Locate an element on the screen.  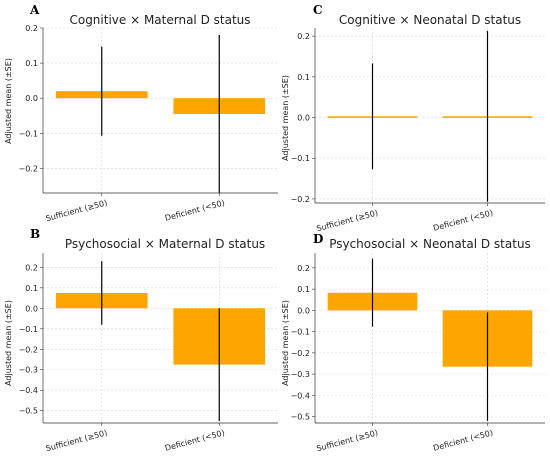
panel-d-ytick-label: −0.3 is located at coordinates (300, 374).